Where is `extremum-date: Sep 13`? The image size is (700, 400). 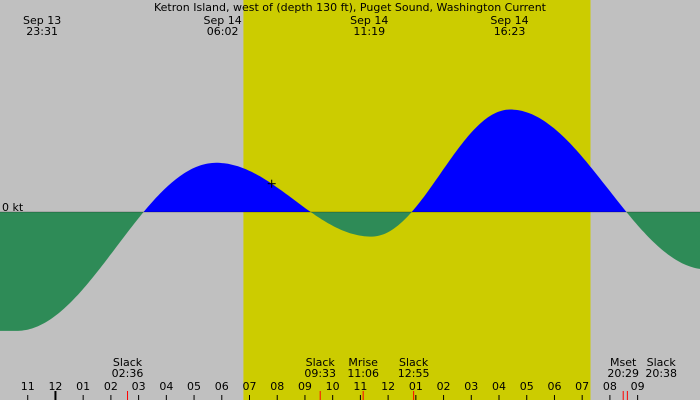
extremum-date: Sep 13 is located at coordinates (42, 20).